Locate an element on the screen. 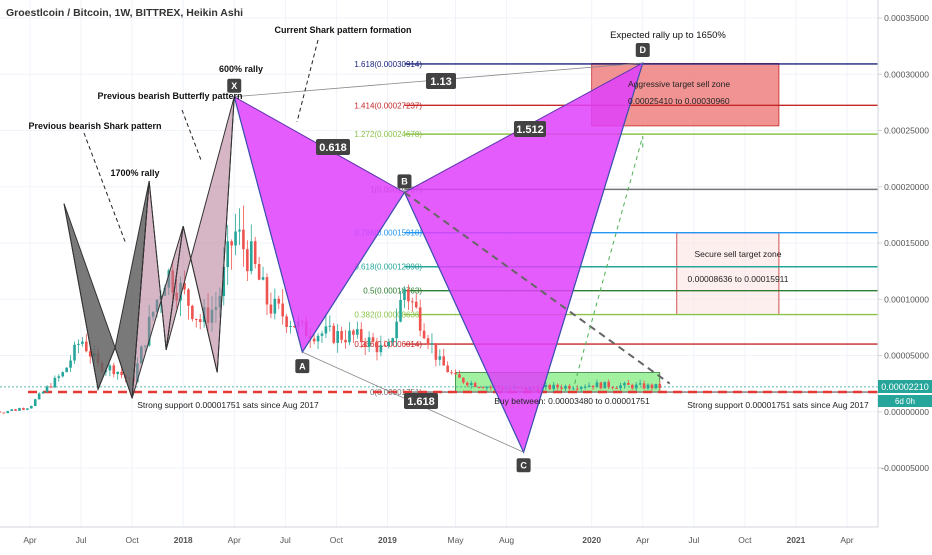 The width and height of the screenshot is (932, 555). secure-sell-zone is located at coordinates (728, 273).